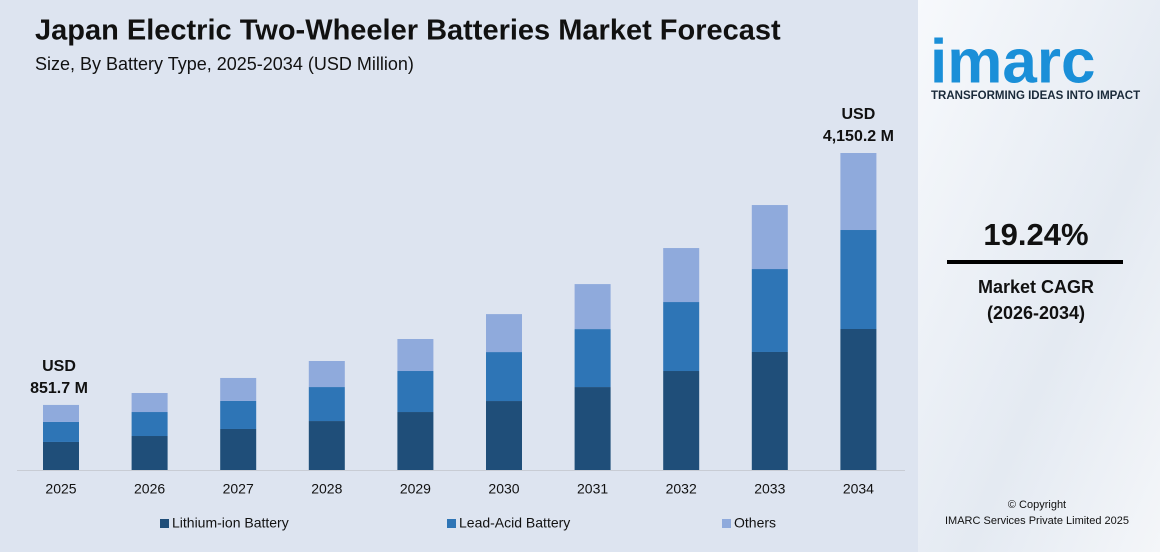 This screenshot has width=1160, height=552. What do you see at coordinates (230, 523) in the screenshot?
I see `legend-label: Lithium-ion Battery` at bounding box center [230, 523].